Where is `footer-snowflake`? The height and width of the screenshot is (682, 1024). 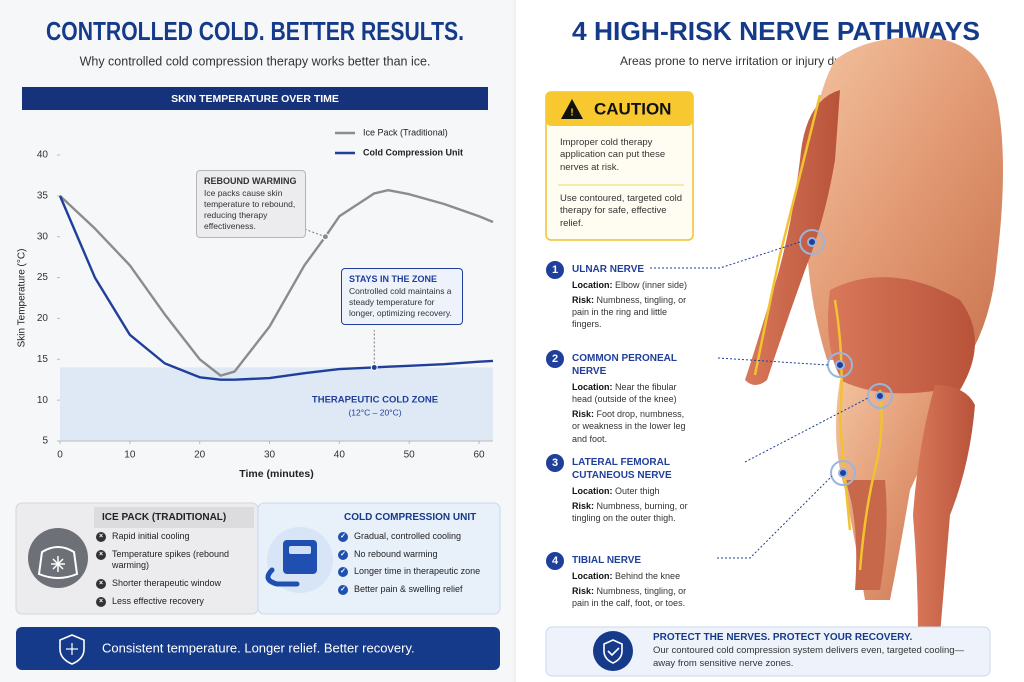 footer-snowflake is located at coordinates (72, 649).